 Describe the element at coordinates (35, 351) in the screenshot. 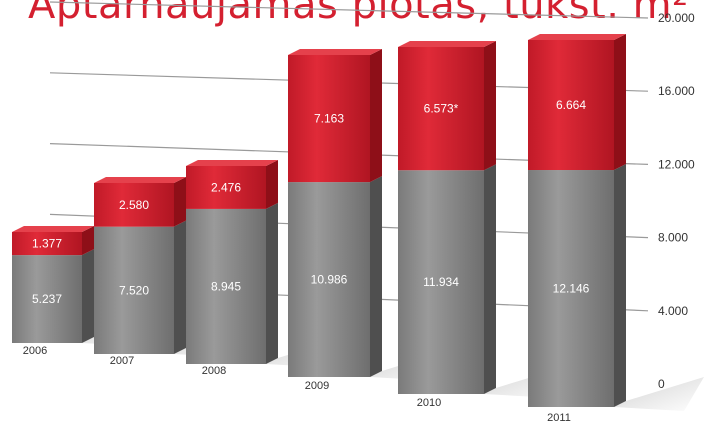

I see `x-tick-label: 2006` at that location.